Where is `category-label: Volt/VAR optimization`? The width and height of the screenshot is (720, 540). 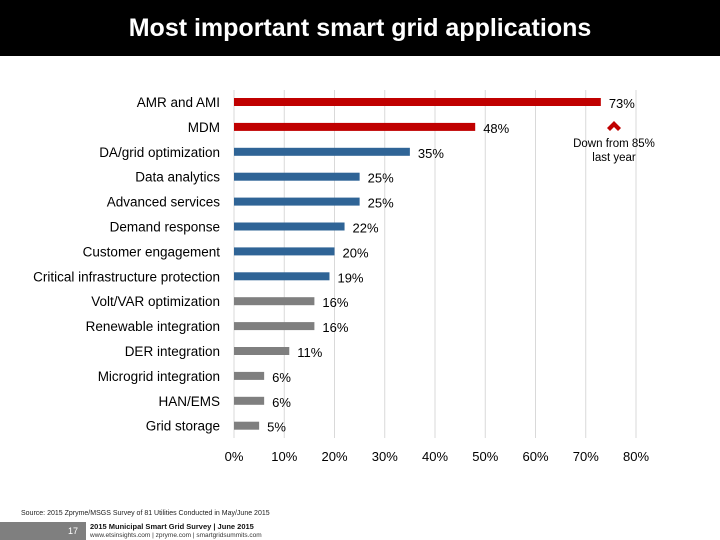 category-label: Volt/VAR optimization is located at coordinates (155, 301).